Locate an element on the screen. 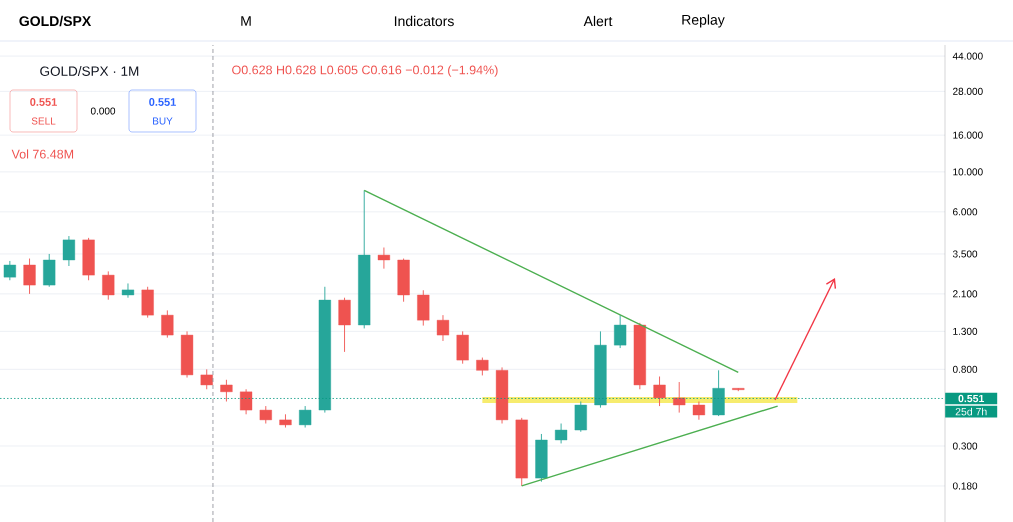  text: O0.628 H0.628 L0.605 C0.616 −0.012 (−1.94%) is located at coordinates (365, 71).